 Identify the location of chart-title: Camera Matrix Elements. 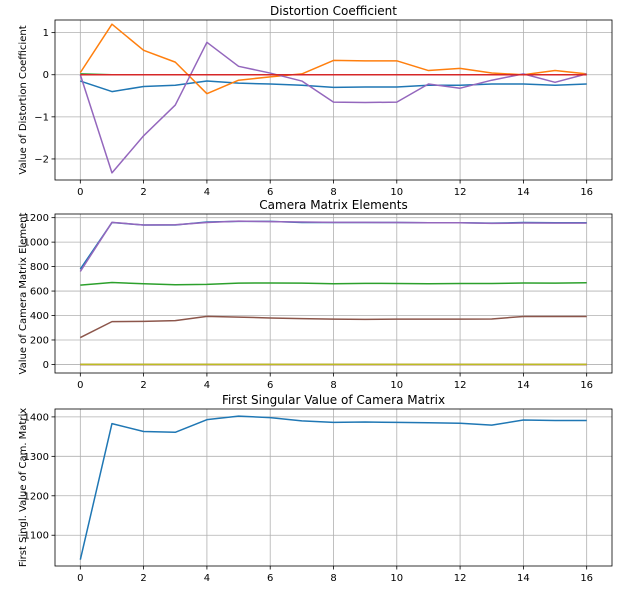
(333, 205).